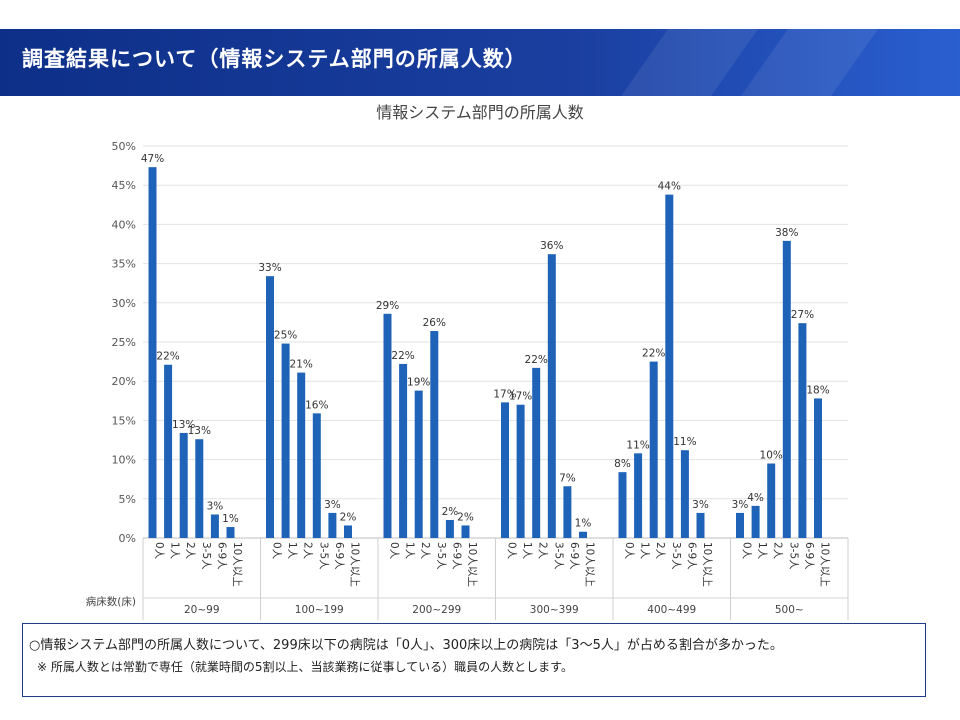 The image size is (960, 720). Describe the element at coordinates (127, 538) in the screenshot. I see `y-tick-label: 0%` at that location.